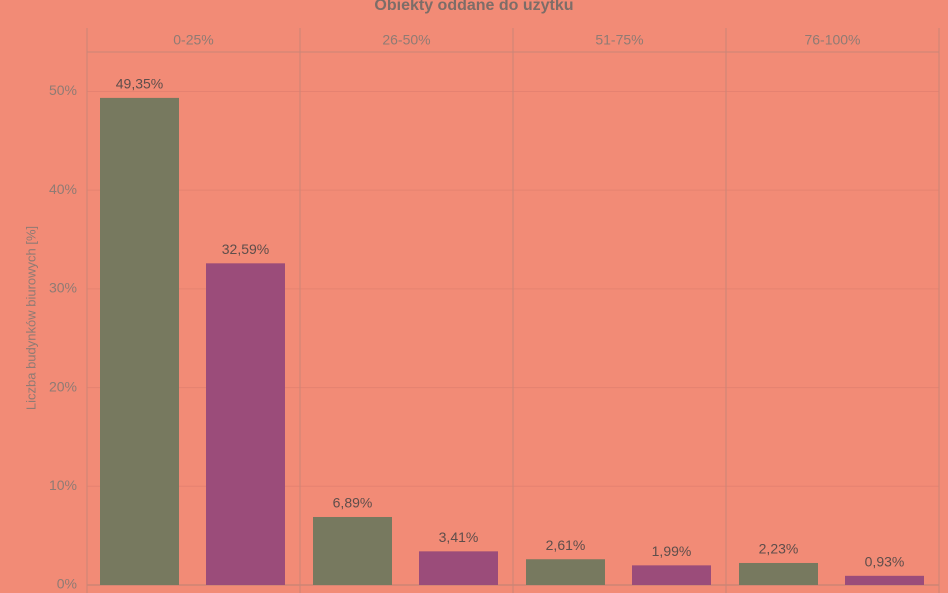 Image resolution: width=948 pixels, height=593 pixels. What do you see at coordinates (406, 40) in the screenshot?
I see `x-tick-label: 26-50%` at bounding box center [406, 40].